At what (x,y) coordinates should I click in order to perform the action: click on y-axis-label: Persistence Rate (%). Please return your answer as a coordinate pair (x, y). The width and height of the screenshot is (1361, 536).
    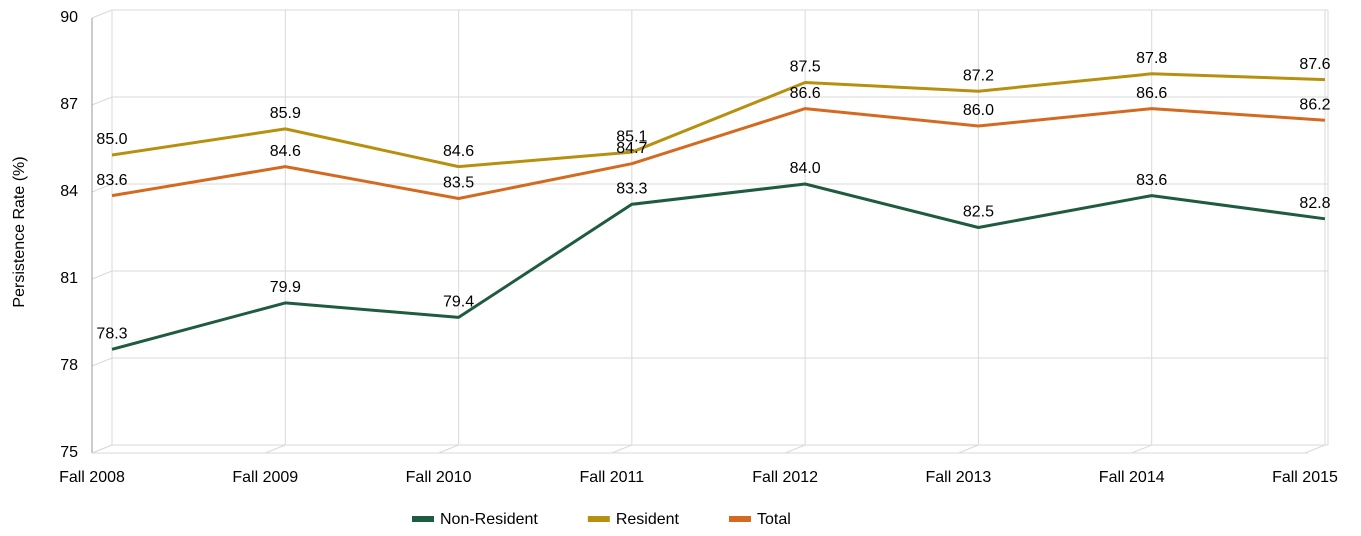
    Looking at the image, I should click on (19, 231).